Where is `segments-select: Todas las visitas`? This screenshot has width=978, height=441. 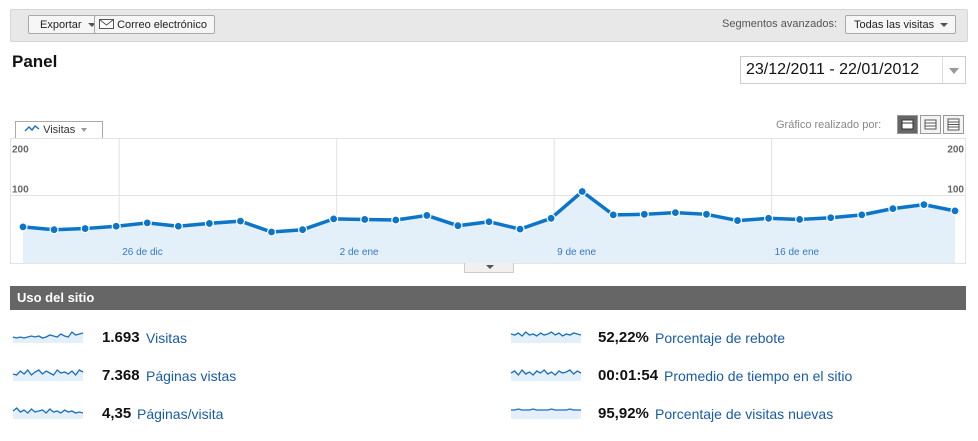 segments-select: Todas las visitas is located at coordinates (900, 24).